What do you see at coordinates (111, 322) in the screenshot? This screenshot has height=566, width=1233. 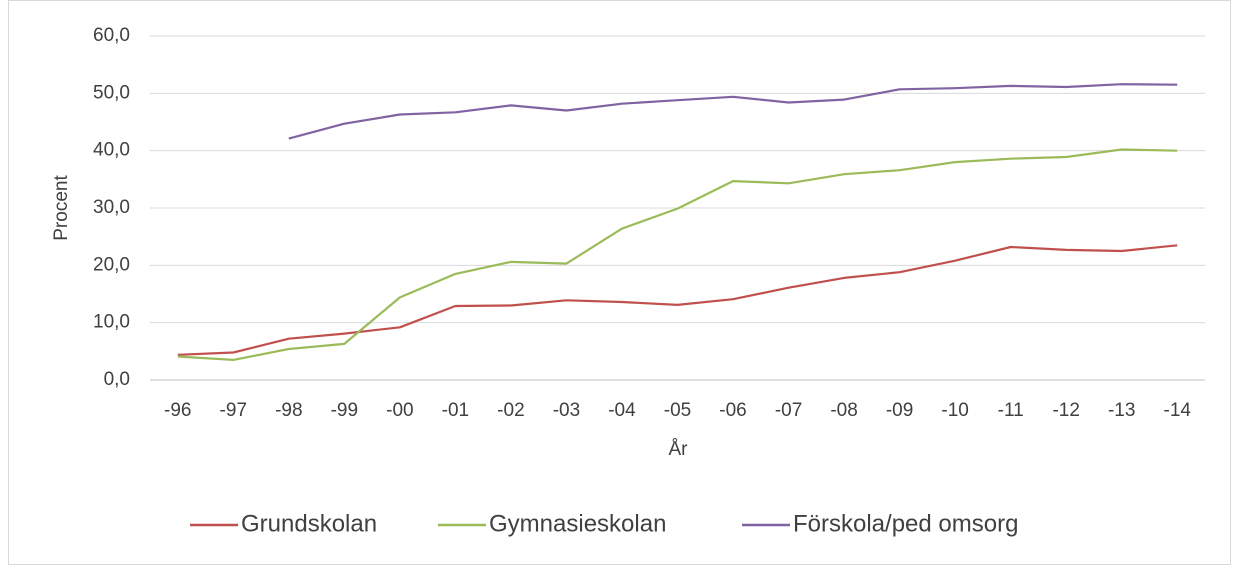 I see `y-tick-label: 10,0` at bounding box center [111, 322].